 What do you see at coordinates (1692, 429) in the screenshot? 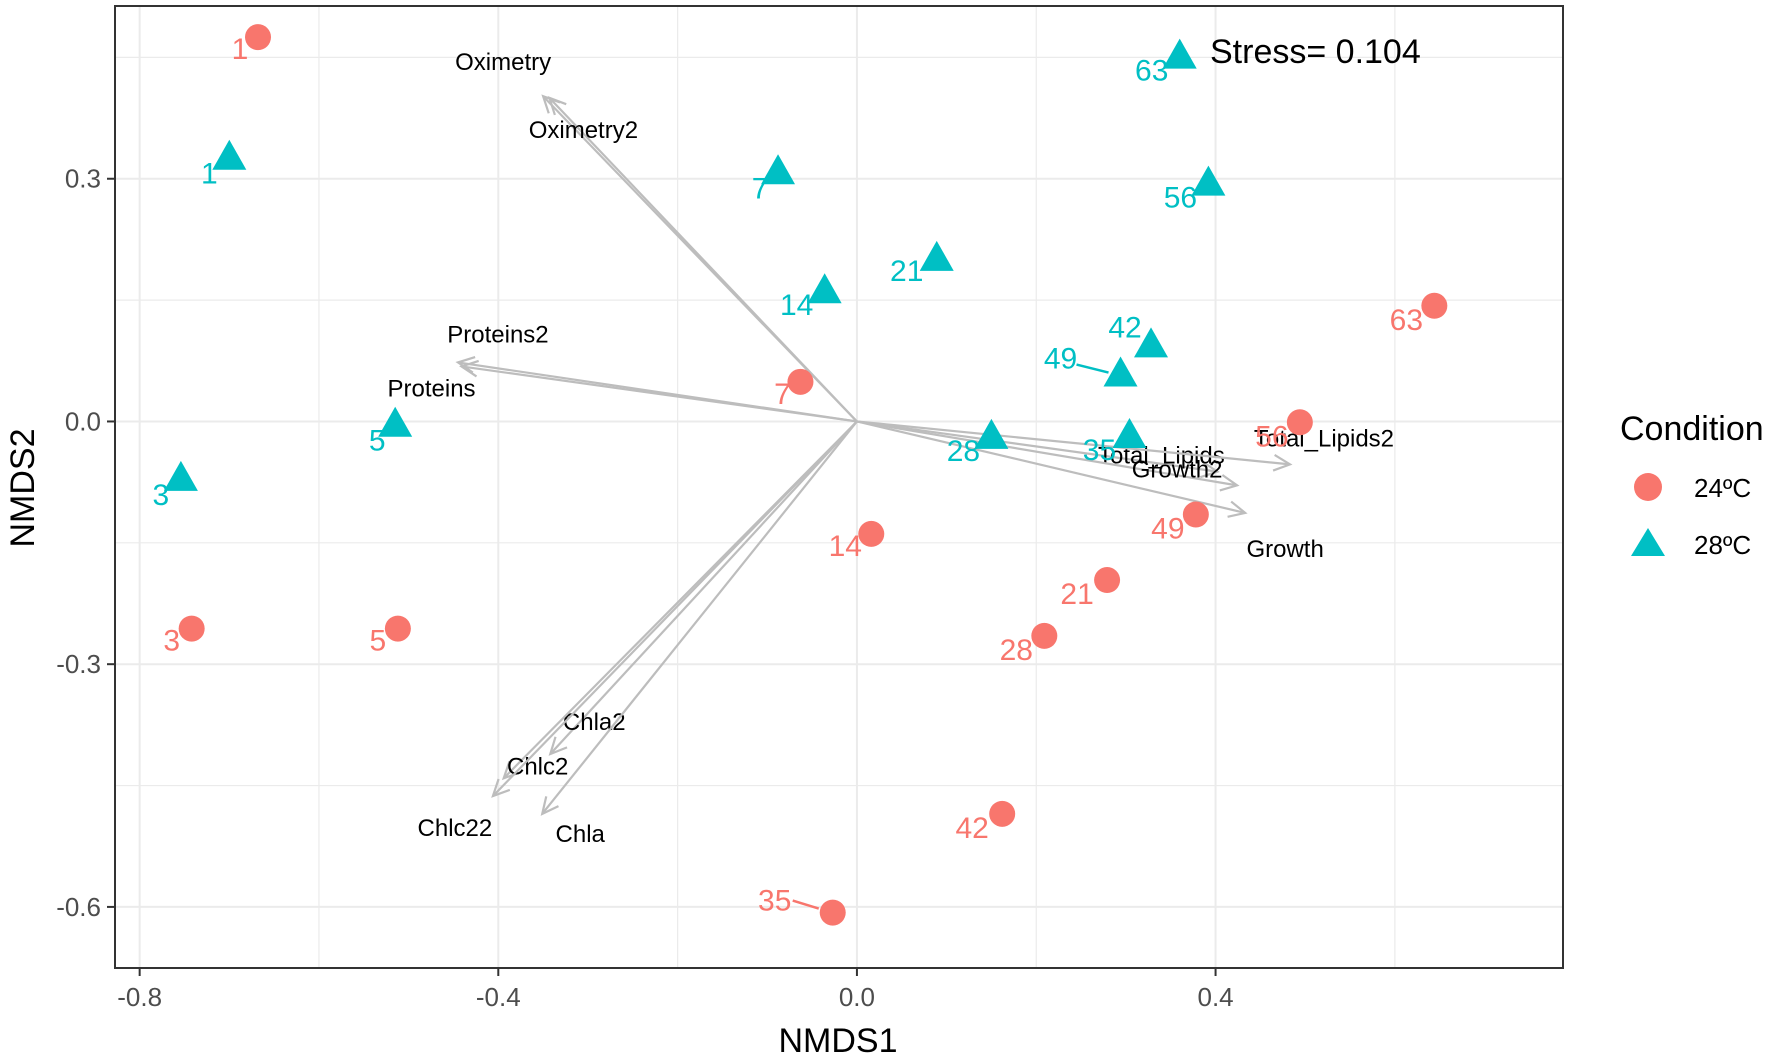
I see `legend-title: Condition` at bounding box center [1692, 429].